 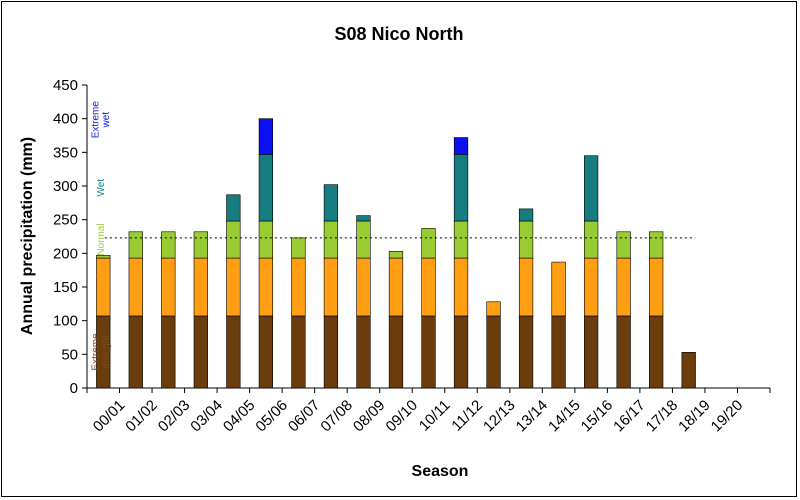 What do you see at coordinates (101, 188) in the screenshot?
I see `band-label: Wet` at bounding box center [101, 188].